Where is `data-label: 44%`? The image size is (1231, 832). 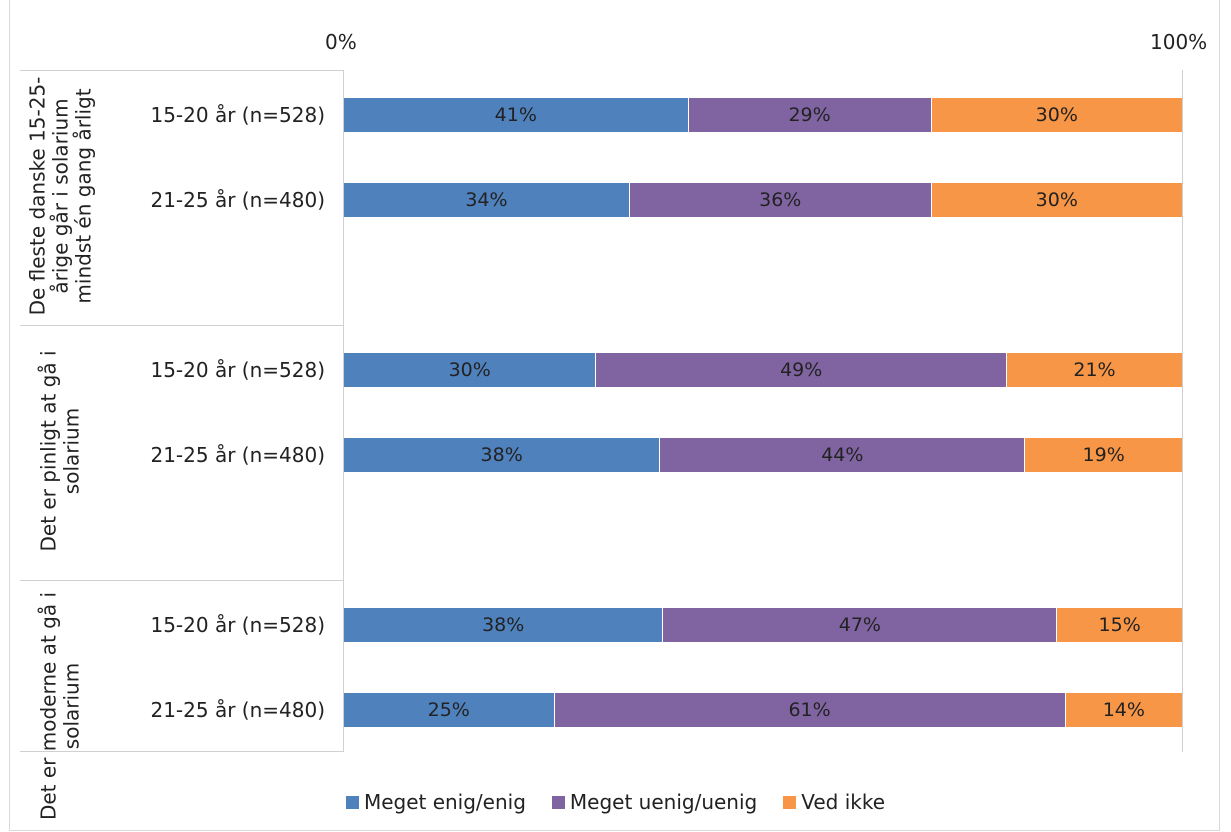
data-label: 44% is located at coordinates (842, 455).